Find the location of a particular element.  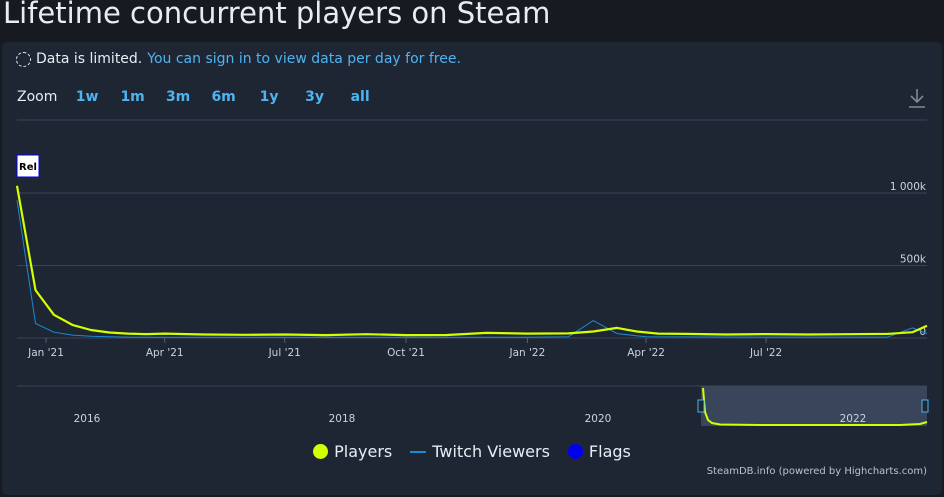

zoom-3m-button: 3m is located at coordinates (178, 97).